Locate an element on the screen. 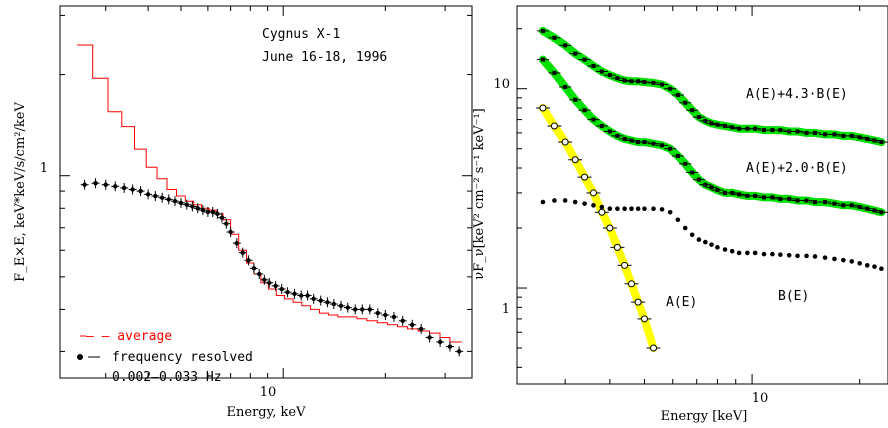 The width and height of the screenshot is (888, 428). legend-average-label: – – average is located at coordinates (129, 336).